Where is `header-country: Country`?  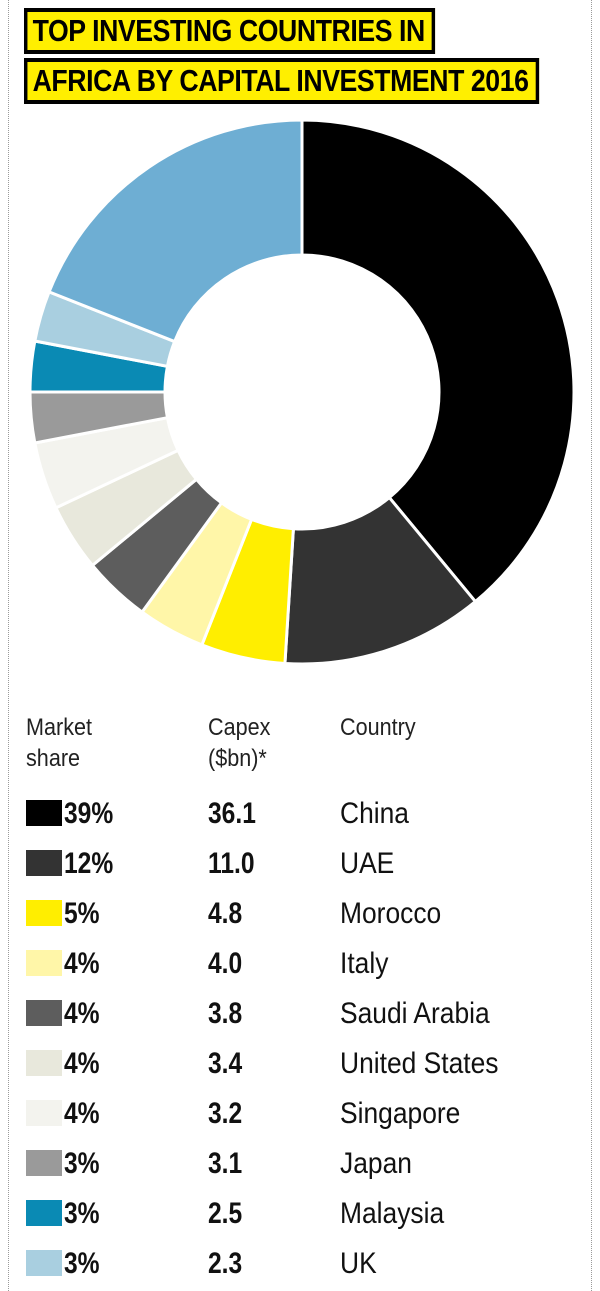 header-country: Country is located at coordinates (378, 727).